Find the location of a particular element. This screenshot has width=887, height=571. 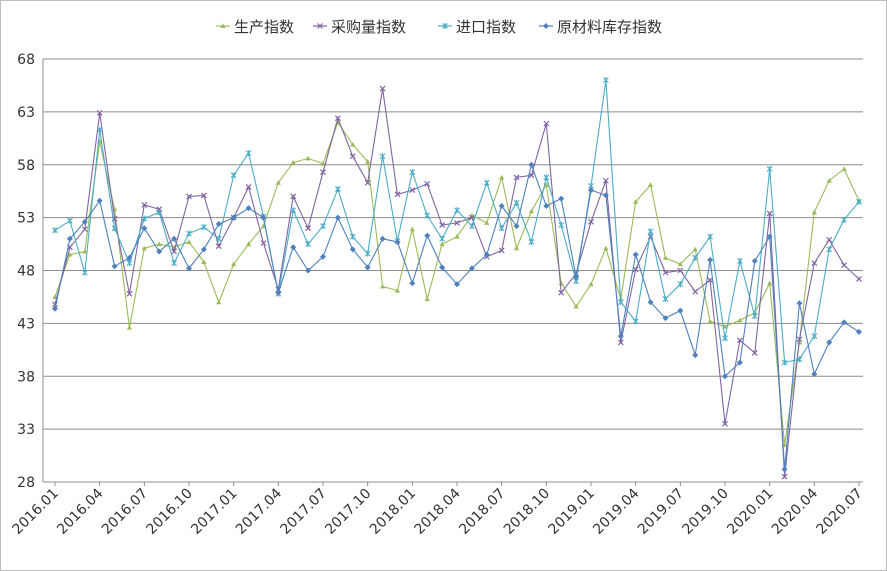

x-tick-label: 2020.07 is located at coordinates (840, 512).